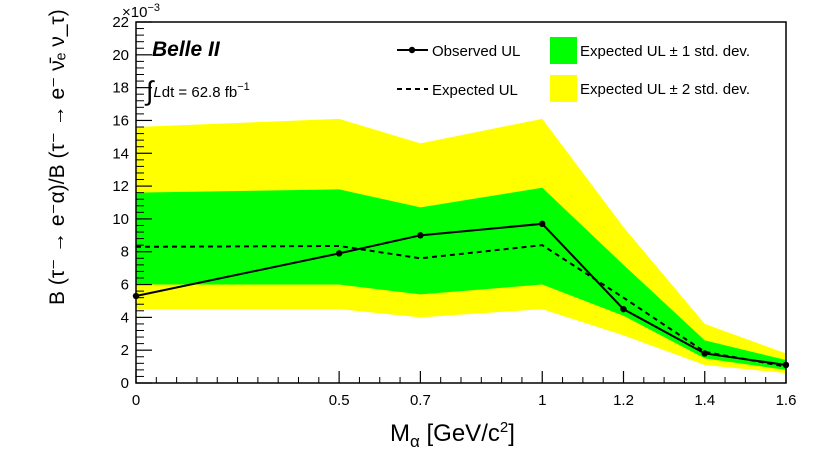 This screenshot has height=456, width=830. Describe the element at coordinates (125, 350) in the screenshot. I see `y-tick-label: 2` at that location.